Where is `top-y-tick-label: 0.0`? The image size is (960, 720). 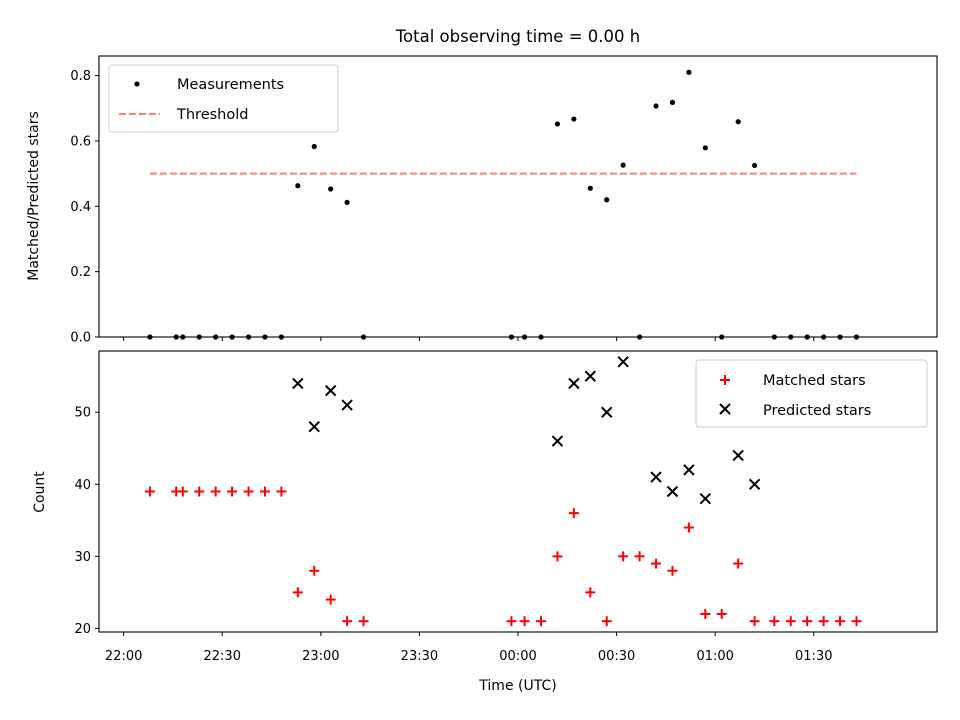 top-y-tick-label: 0.0 is located at coordinates (80, 338).